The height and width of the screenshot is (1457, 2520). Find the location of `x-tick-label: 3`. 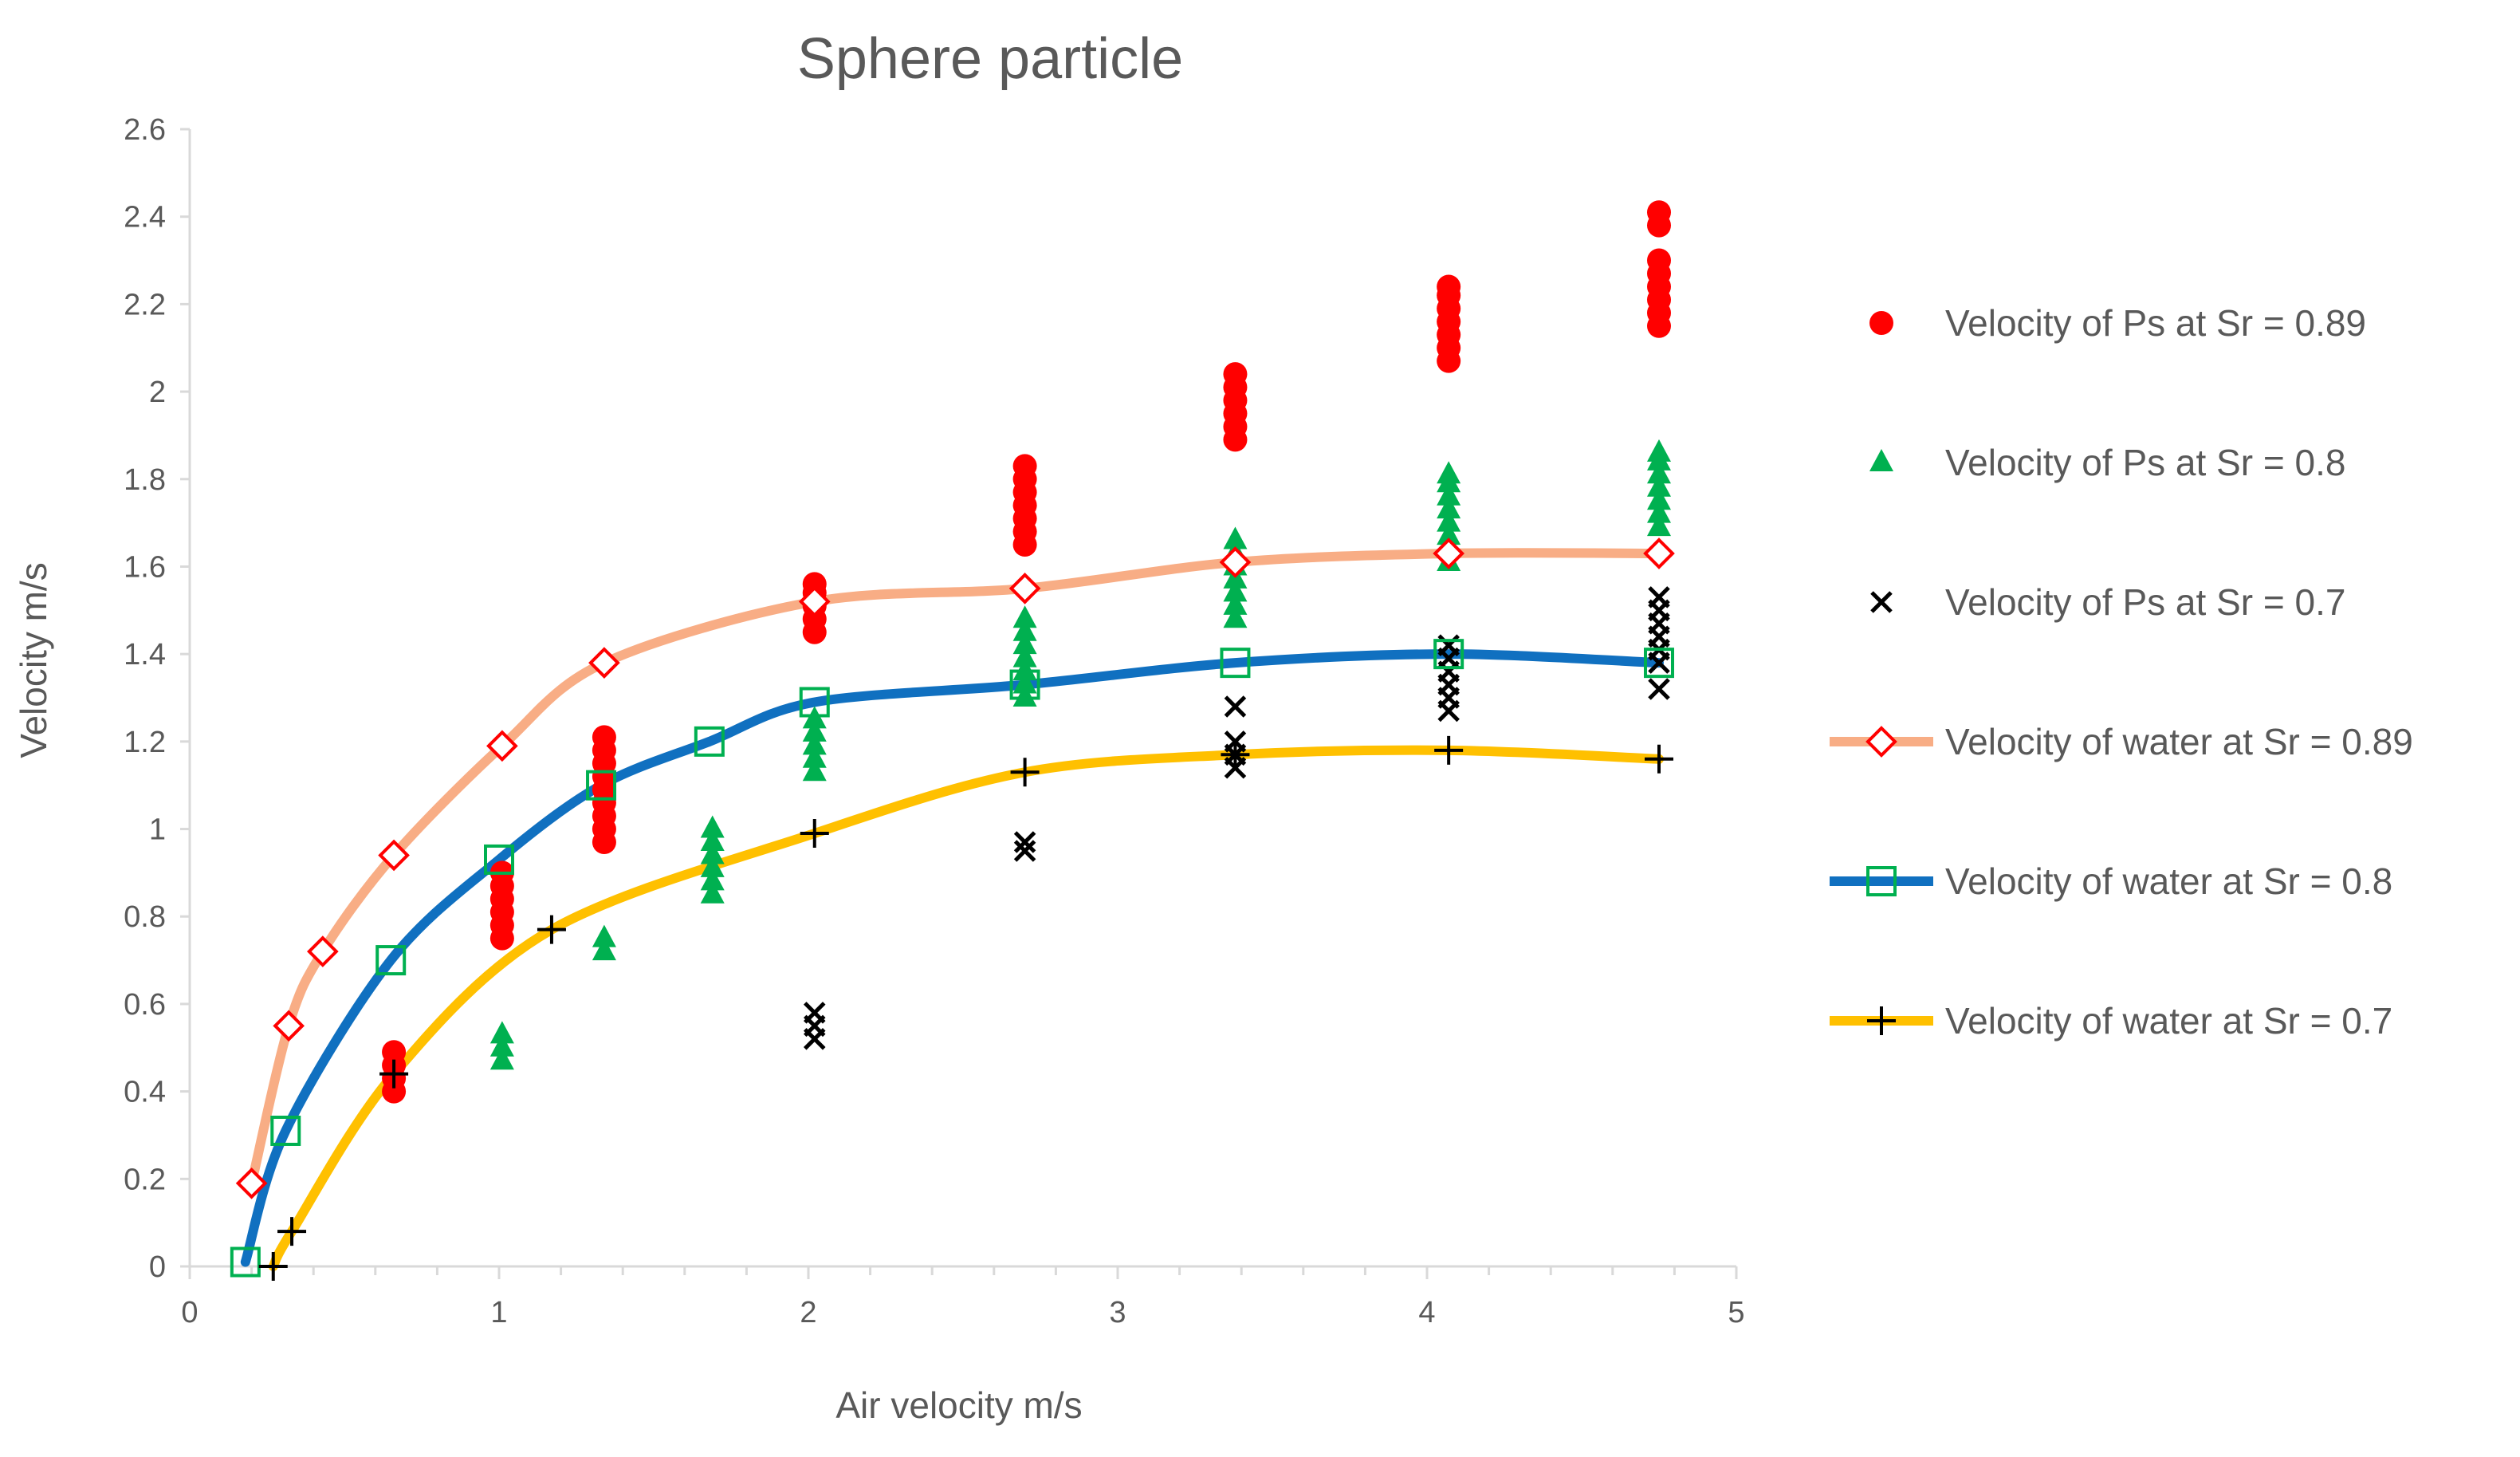

x-tick-label: 3 is located at coordinates (1117, 1312).